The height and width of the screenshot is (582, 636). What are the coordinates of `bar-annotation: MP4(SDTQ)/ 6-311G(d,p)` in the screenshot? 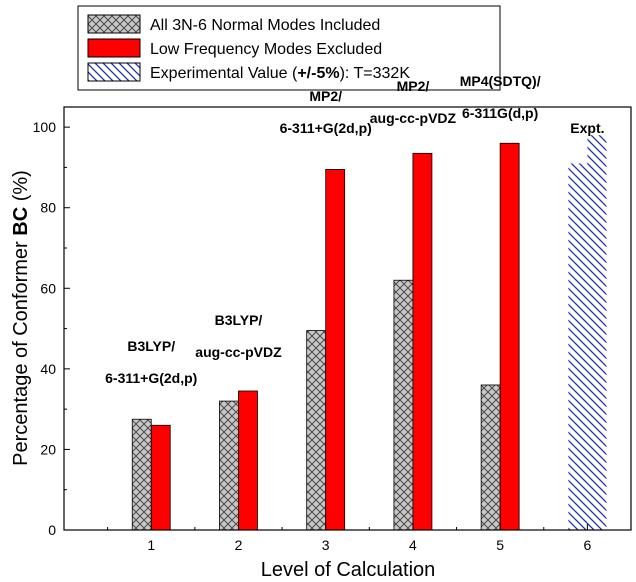 It's located at (500, 97).